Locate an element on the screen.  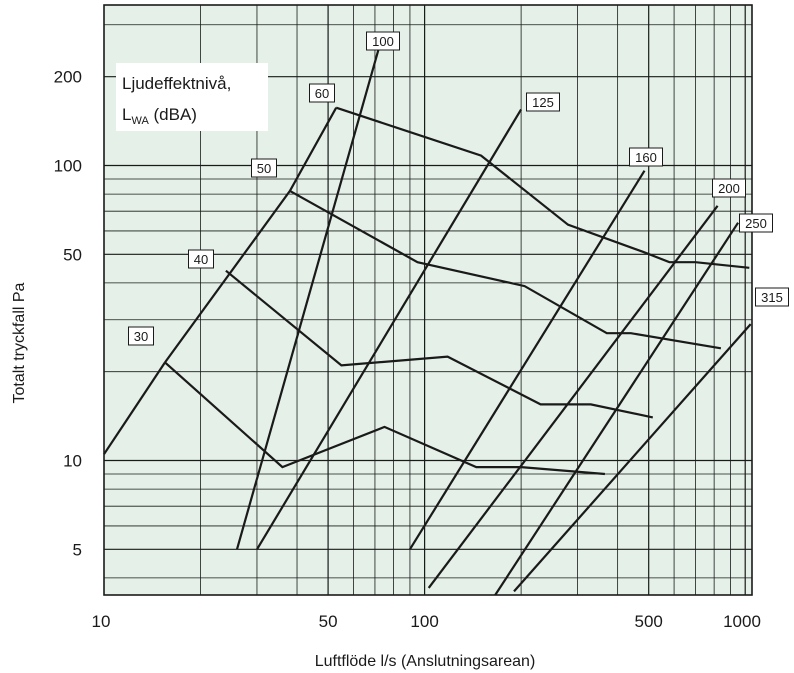
size-tag-200: 200 is located at coordinates (729, 188).